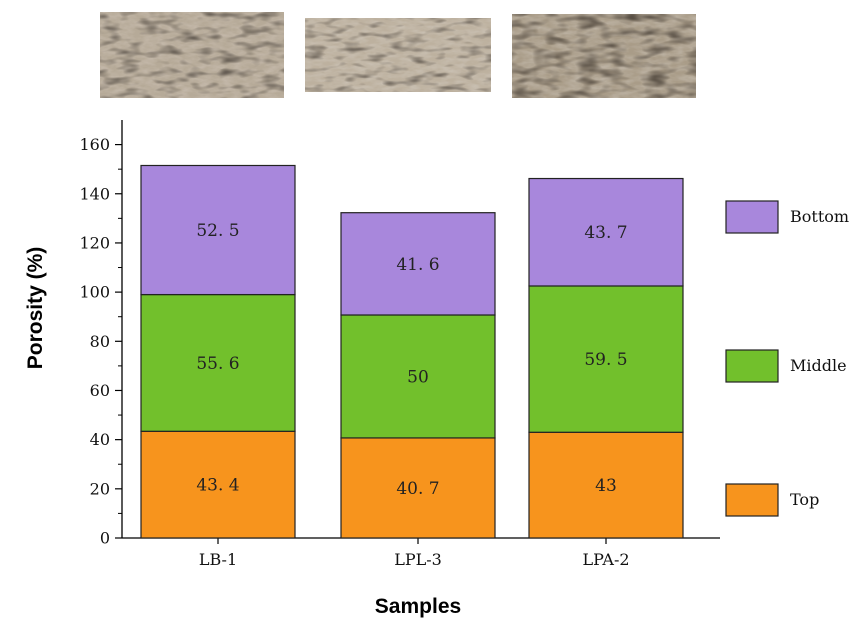 This screenshot has height=620, width=855. I want to click on data-label-lpa-2-top: 43, so click(606, 486).